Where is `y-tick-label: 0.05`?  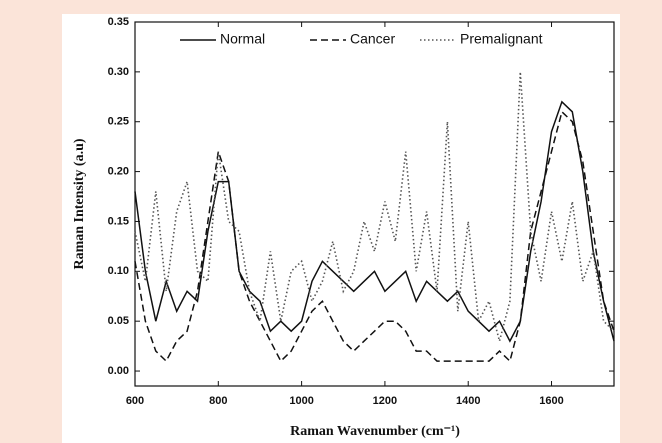
y-tick-label: 0.05 is located at coordinates (118, 321).